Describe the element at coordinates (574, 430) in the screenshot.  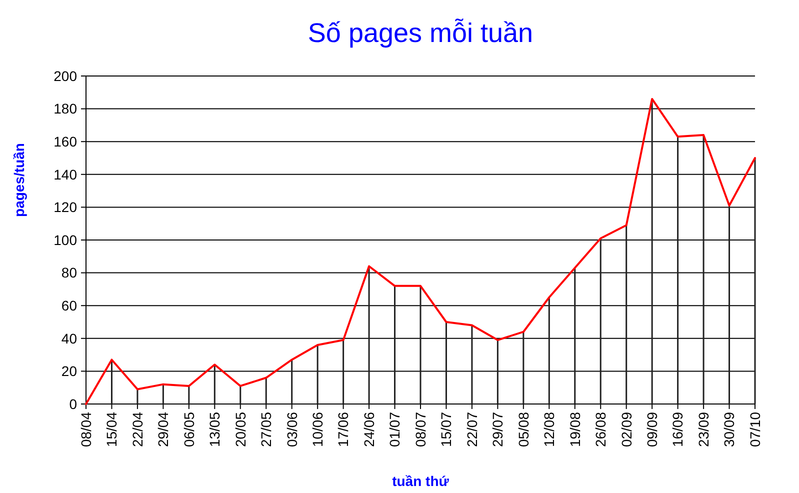
I see `x-tick-label: 19/08` at that location.